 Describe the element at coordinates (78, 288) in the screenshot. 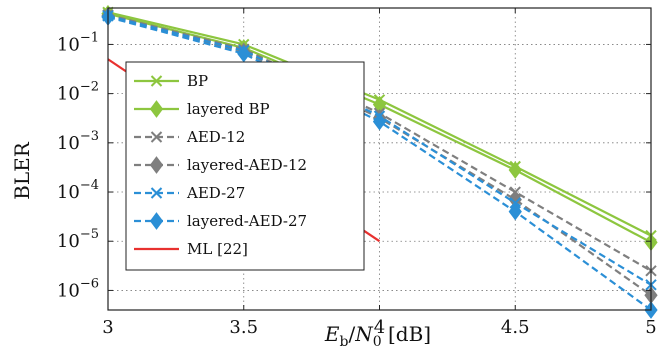

I see `y-tick-label: 10⁻⁶` at that location.